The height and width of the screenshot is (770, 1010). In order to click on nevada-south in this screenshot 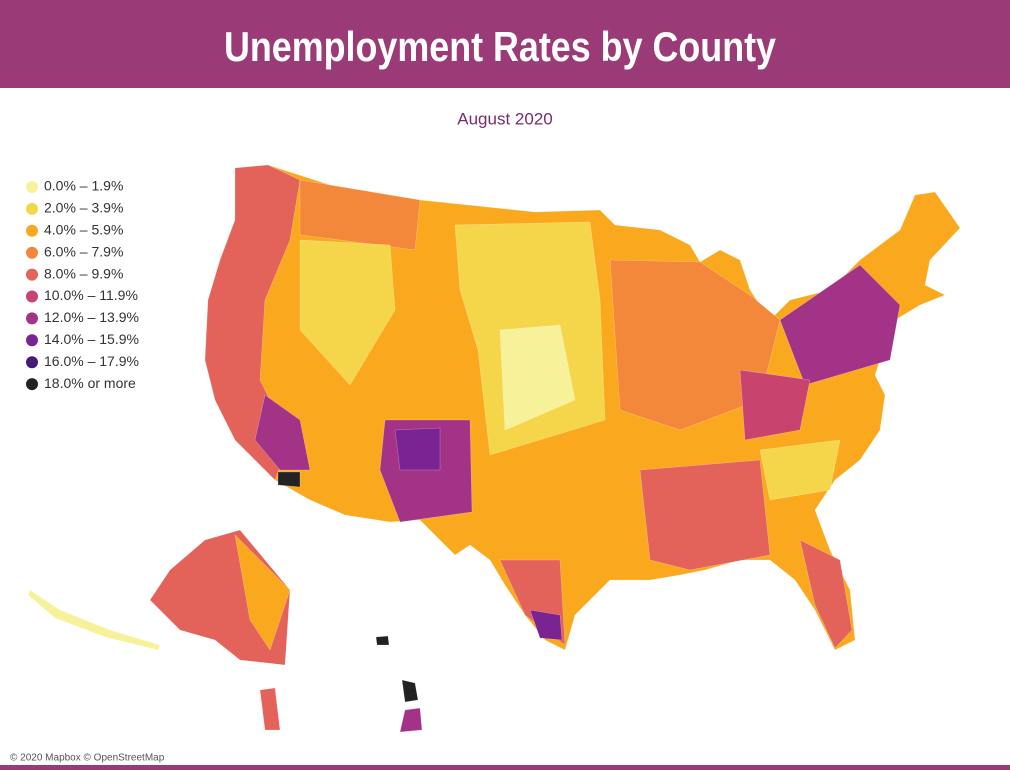, I will do `click(282, 432)`.